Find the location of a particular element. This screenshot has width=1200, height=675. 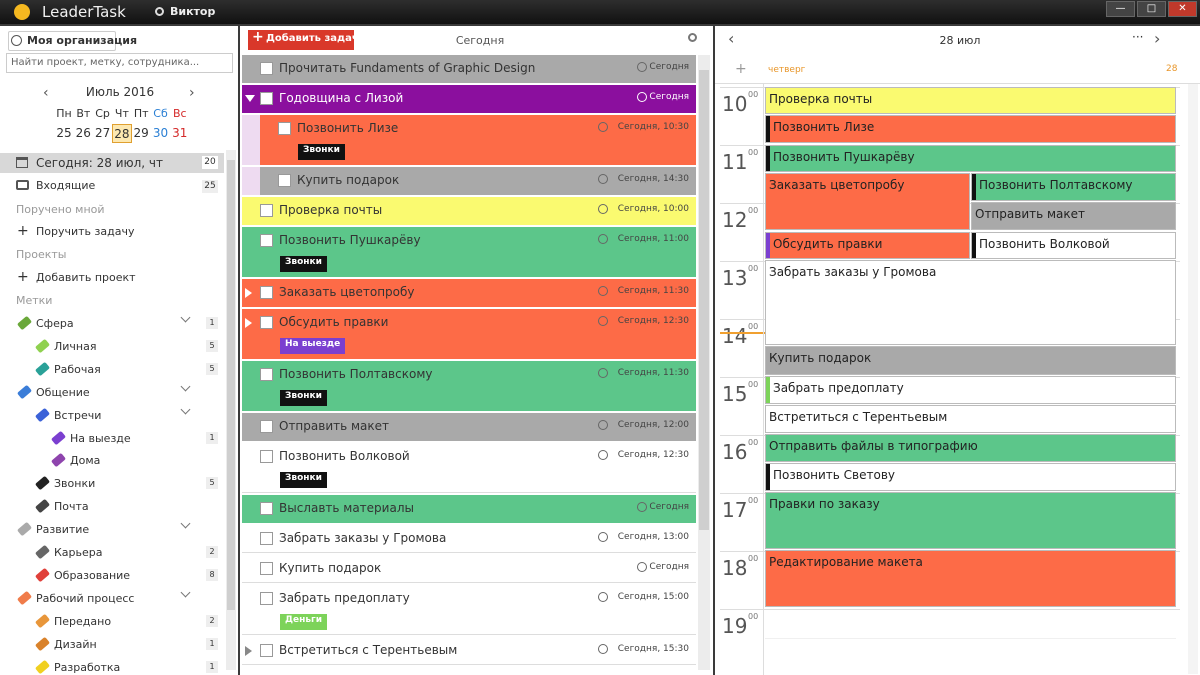

tag-name: Развитие is located at coordinates (63, 530).